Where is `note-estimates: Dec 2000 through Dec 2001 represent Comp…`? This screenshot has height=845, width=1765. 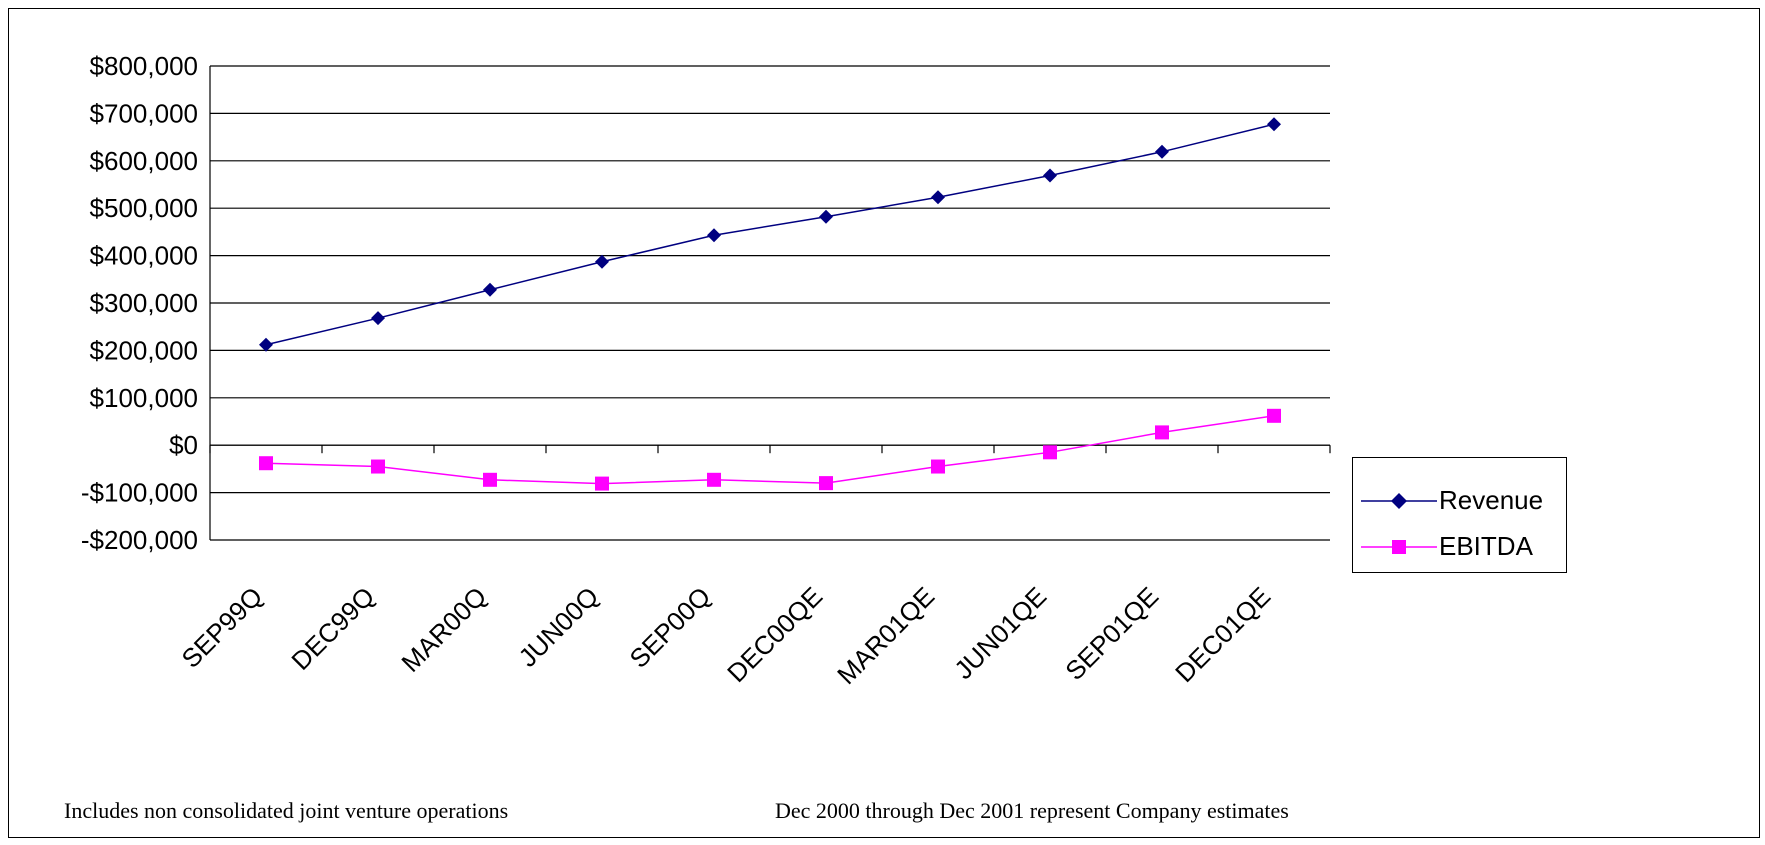 note-estimates: Dec 2000 through Dec 2001 represent Comp… is located at coordinates (1032, 810).